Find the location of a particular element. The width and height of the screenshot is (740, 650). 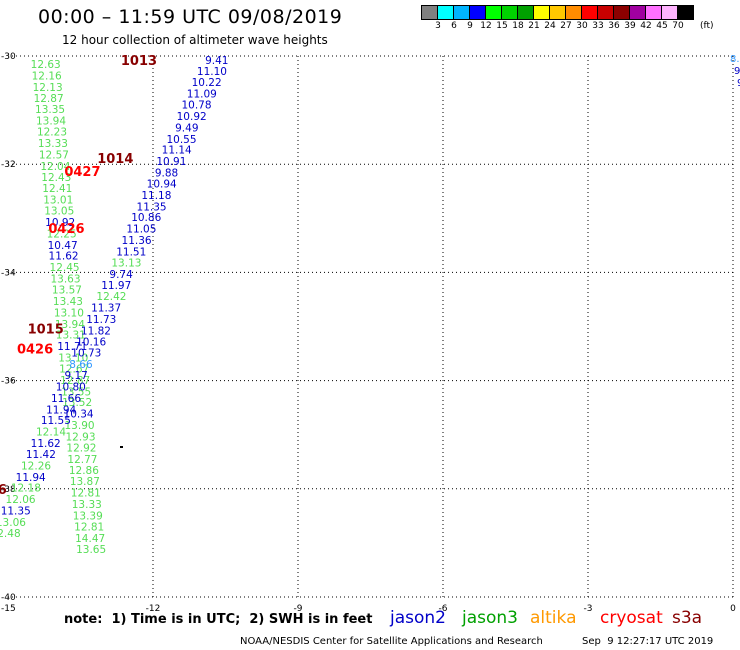

wave-height-reading: 12.41 is located at coordinates (57, 189).